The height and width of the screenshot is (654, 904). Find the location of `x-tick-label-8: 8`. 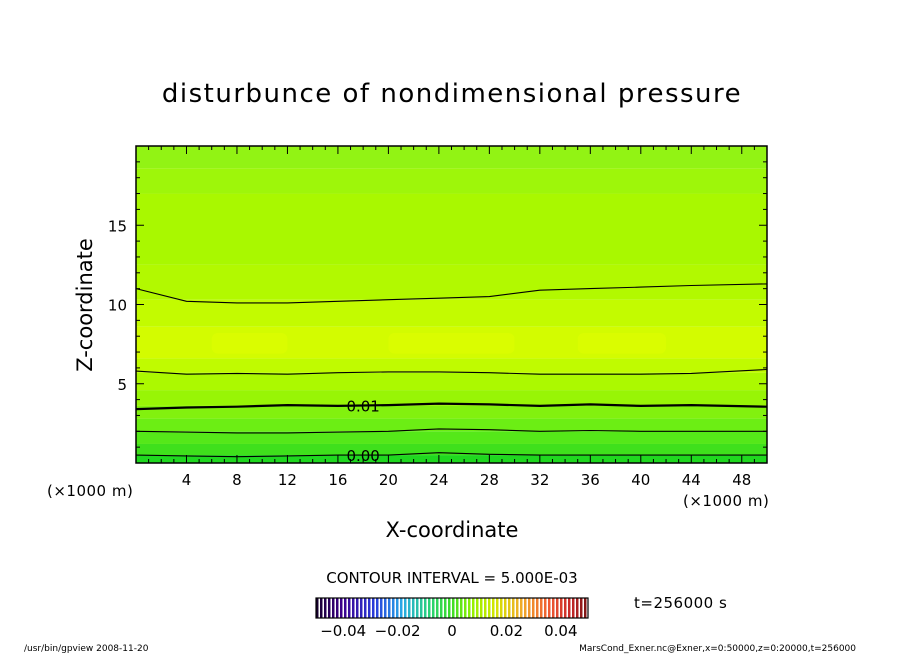

x-tick-label-8: 8 is located at coordinates (237, 480).